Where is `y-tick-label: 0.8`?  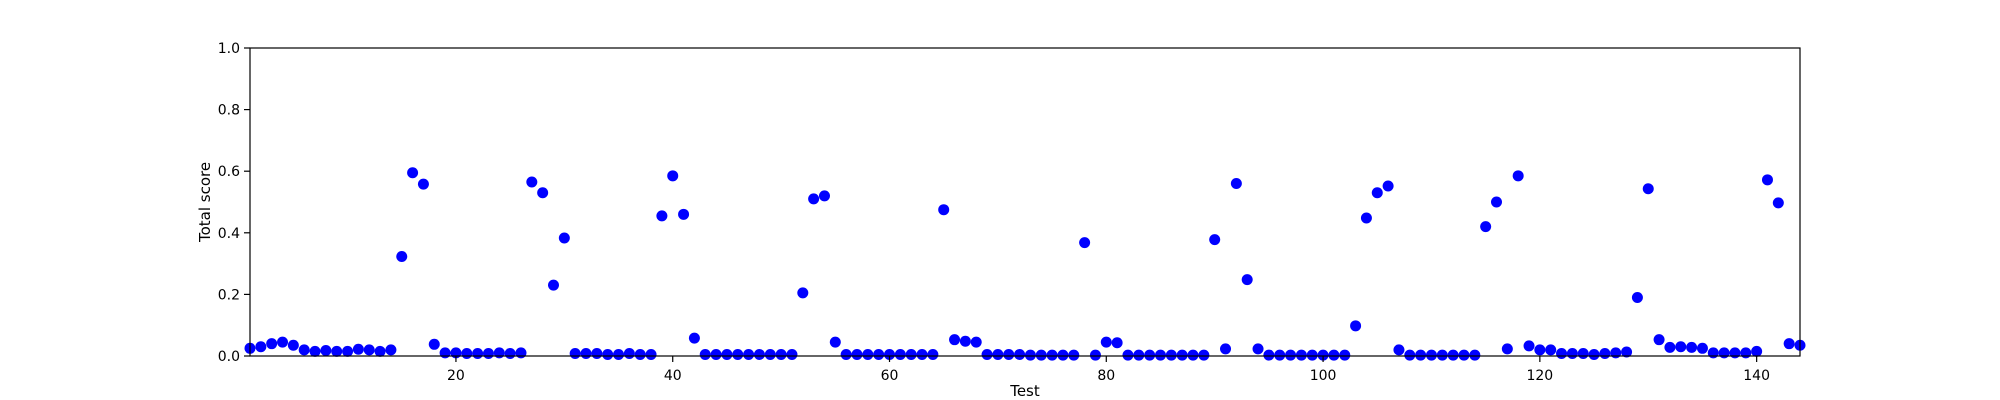 y-tick-label: 0.8 is located at coordinates (229, 111).